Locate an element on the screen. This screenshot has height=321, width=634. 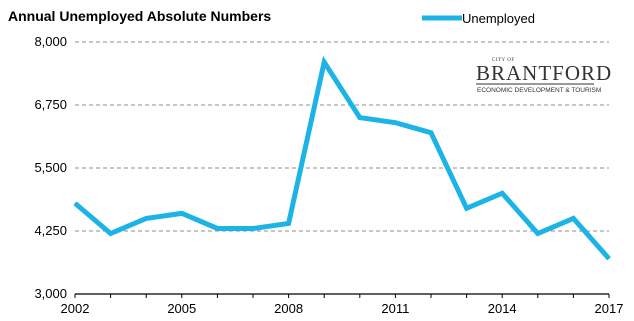
x-tick-label: 2011 is located at coordinates (395, 308).